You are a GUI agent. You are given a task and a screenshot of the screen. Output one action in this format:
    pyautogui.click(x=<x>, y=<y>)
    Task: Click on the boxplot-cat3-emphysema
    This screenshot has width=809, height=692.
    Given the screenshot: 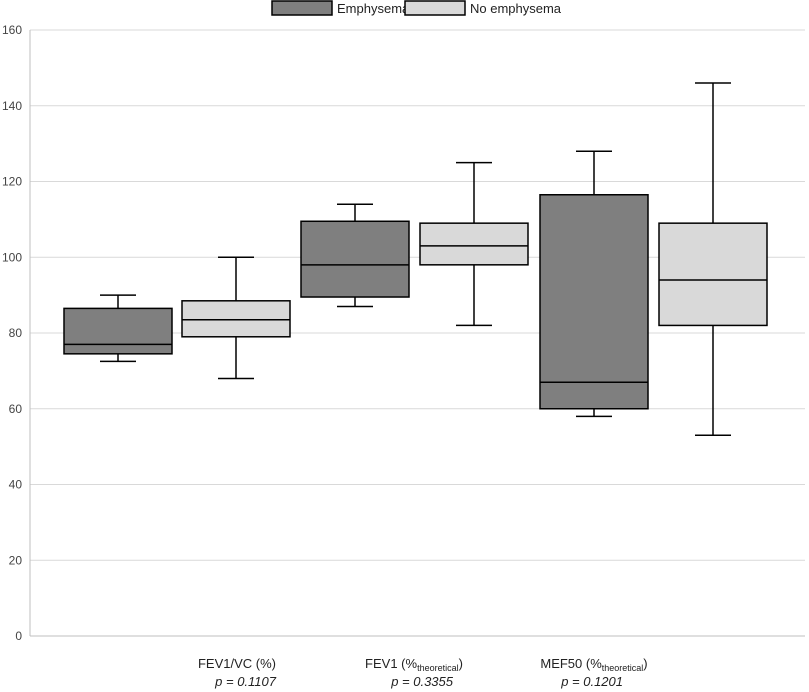 What is the action you would take?
    pyautogui.click(x=594, y=284)
    